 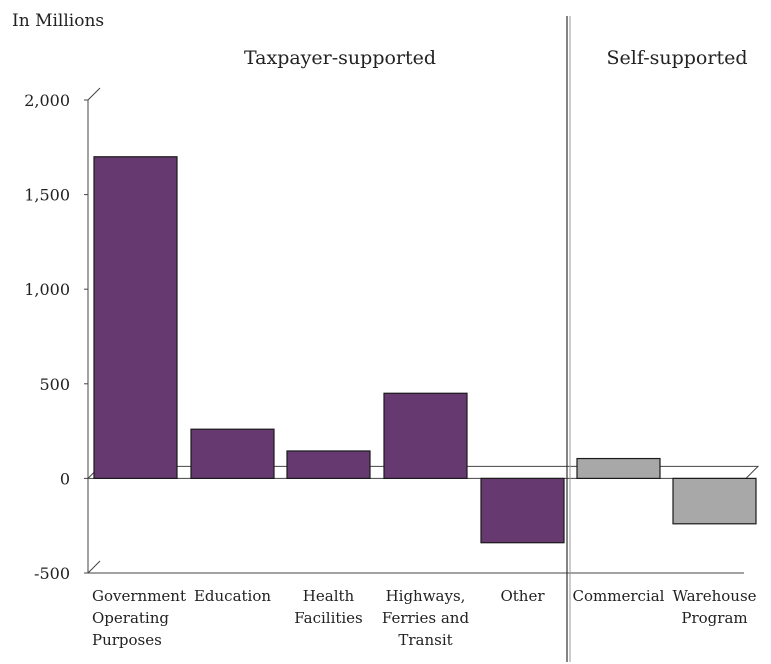 What do you see at coordinates (139, 596) in the screenshot?
I see `category-label: Government` at bounding box center [139, 596].